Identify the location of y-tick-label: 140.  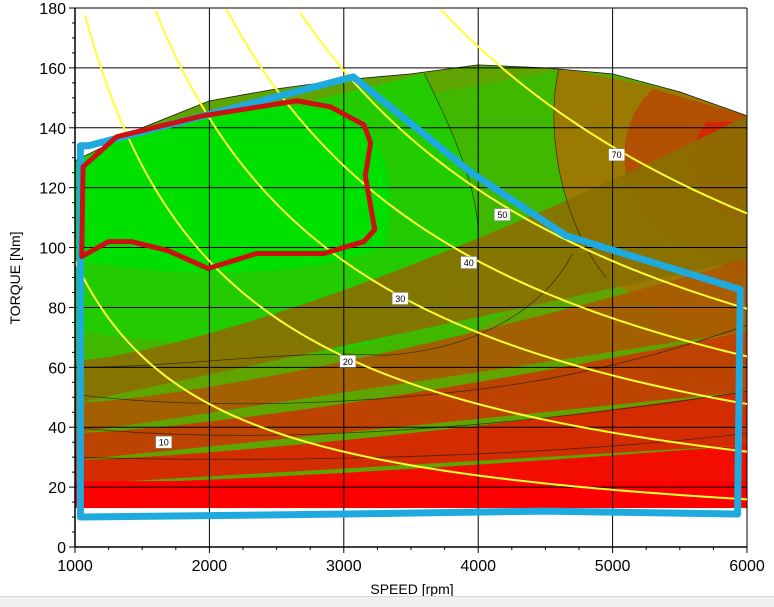
(52, 129).